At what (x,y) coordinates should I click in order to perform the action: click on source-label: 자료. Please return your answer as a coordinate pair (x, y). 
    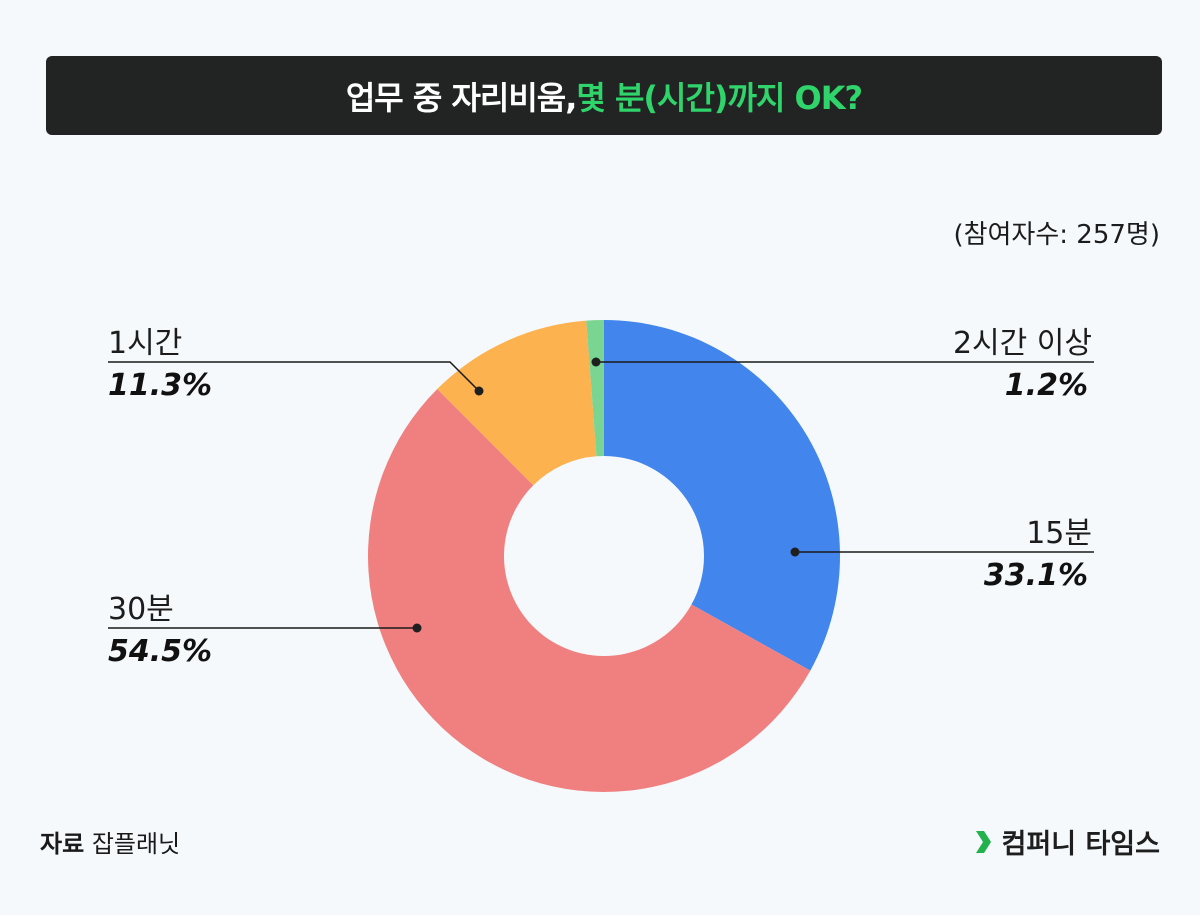
    Looking at the image, I should click on (62, 844).